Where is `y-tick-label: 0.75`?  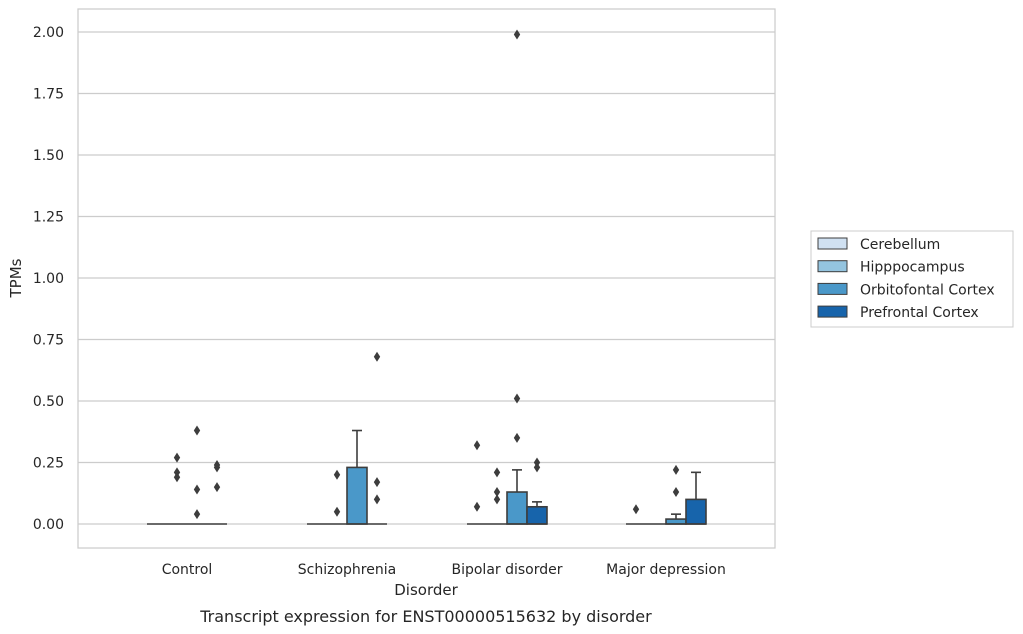 y-tick-label: 0.75 is located at coordinates (48, 341).